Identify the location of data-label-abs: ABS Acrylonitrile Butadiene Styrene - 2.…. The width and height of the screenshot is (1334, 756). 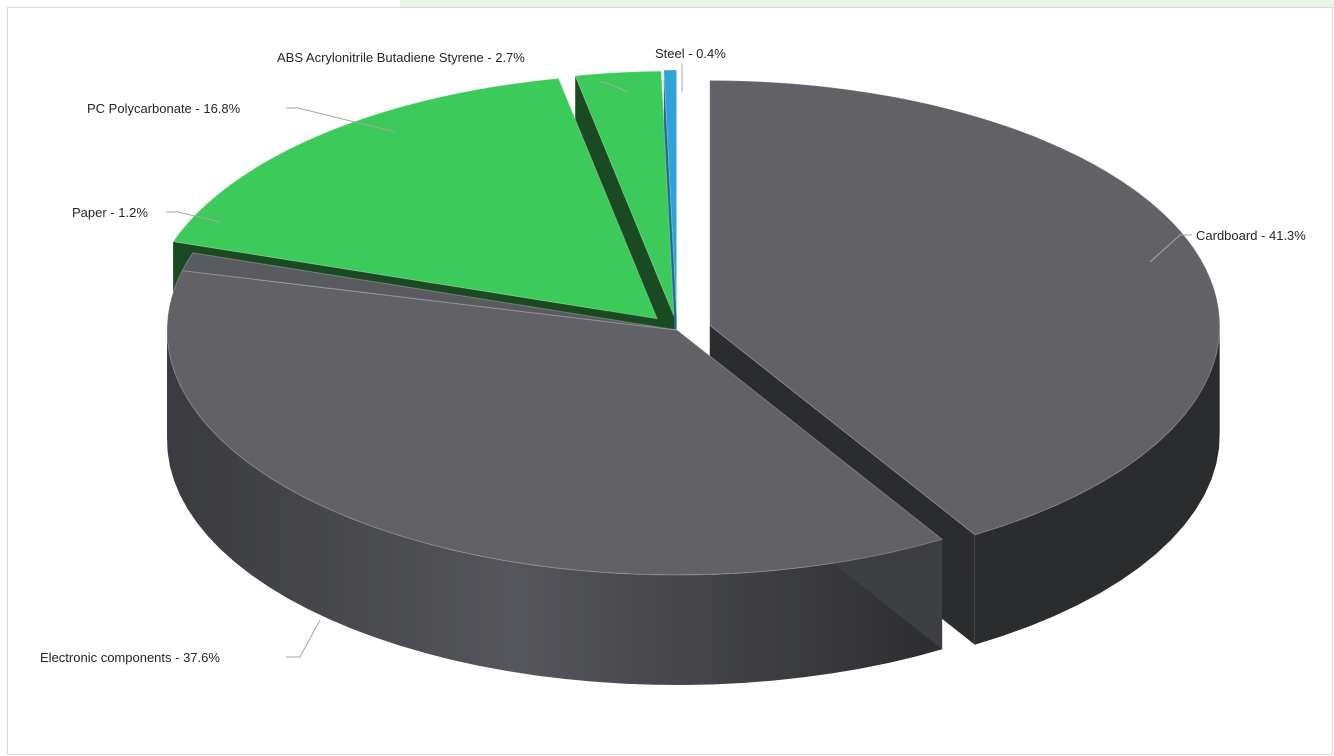
(401, 57).